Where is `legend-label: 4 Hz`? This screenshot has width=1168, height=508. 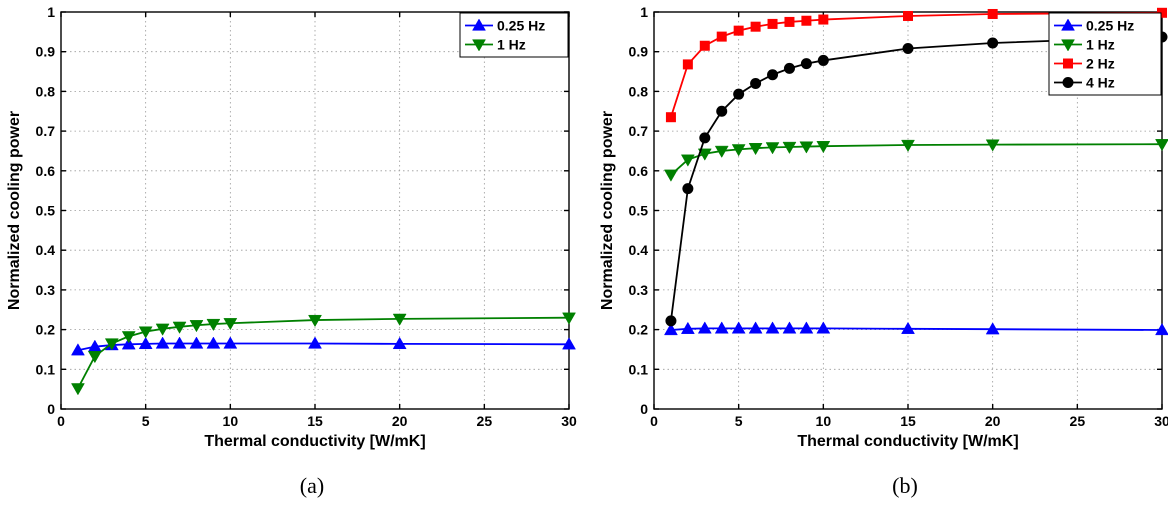
legend-label: 4 Hz is located at coordinates (1100, 83).